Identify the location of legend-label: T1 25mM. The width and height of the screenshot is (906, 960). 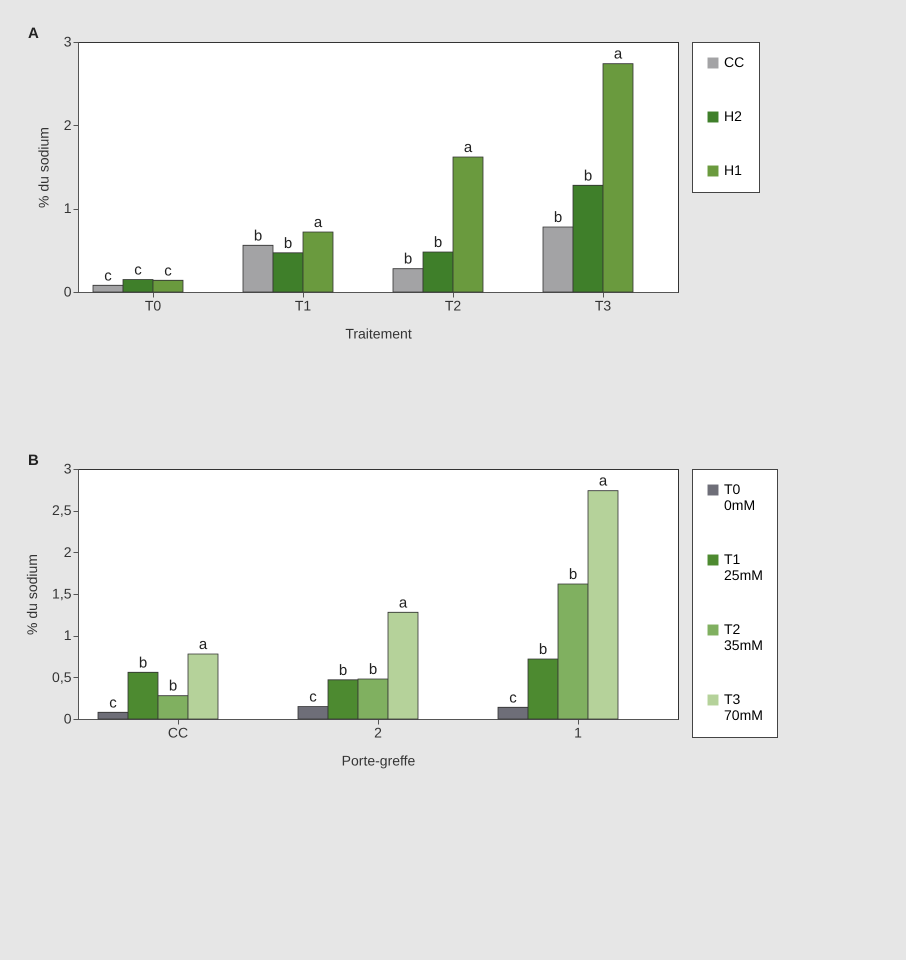
(743, 567).